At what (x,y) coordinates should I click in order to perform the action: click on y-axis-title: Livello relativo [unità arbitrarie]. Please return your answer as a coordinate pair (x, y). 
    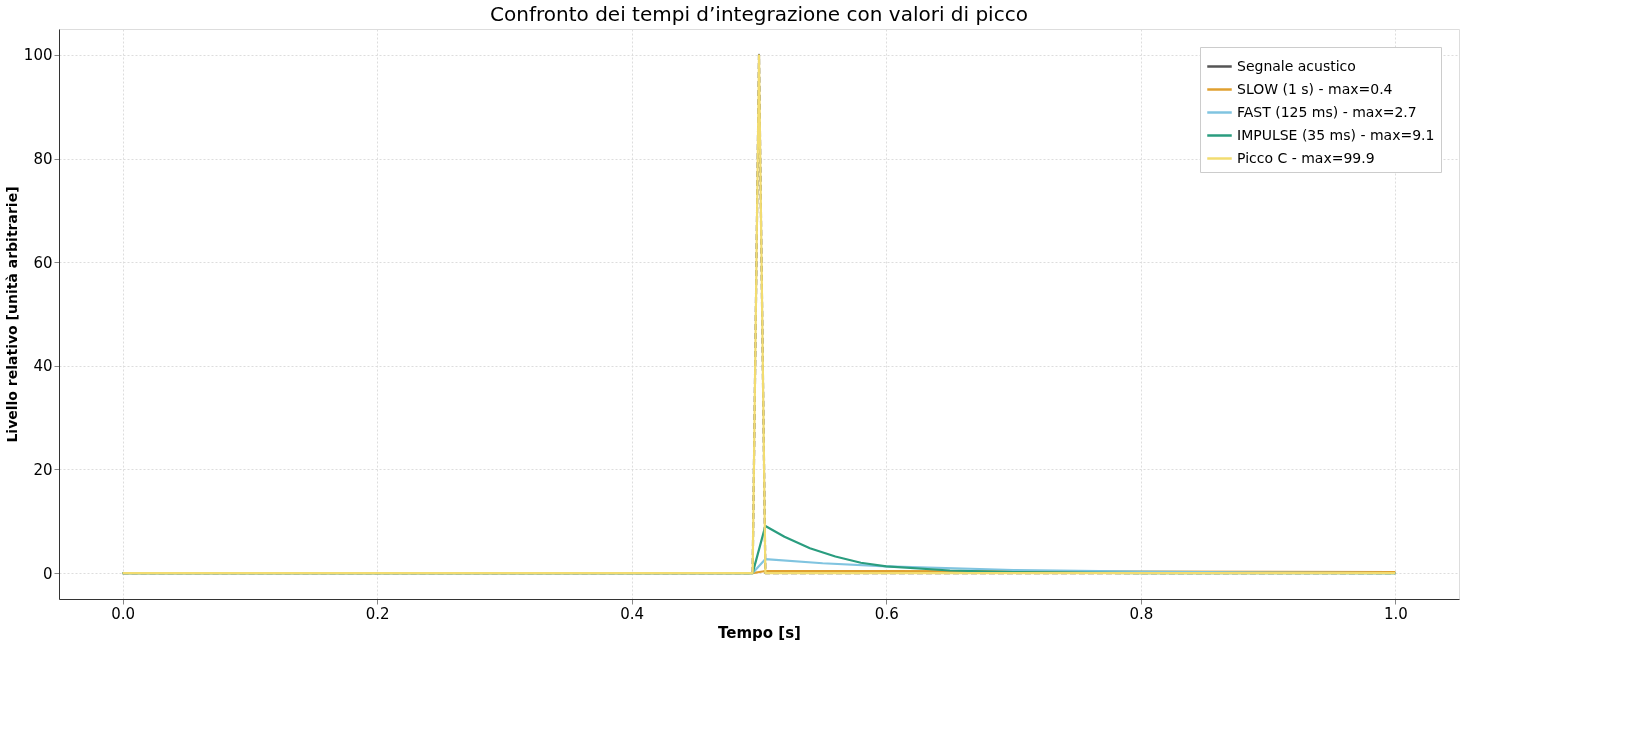
    Looking at the image, I should click on (11, 314).